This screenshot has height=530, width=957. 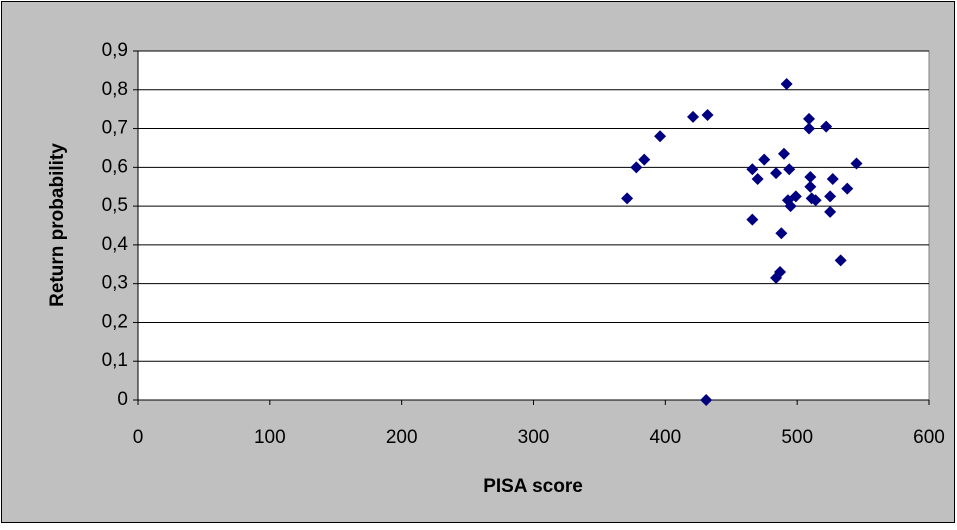 I want to click on y-tick-label: 0,4, so click(x=115, y=244).